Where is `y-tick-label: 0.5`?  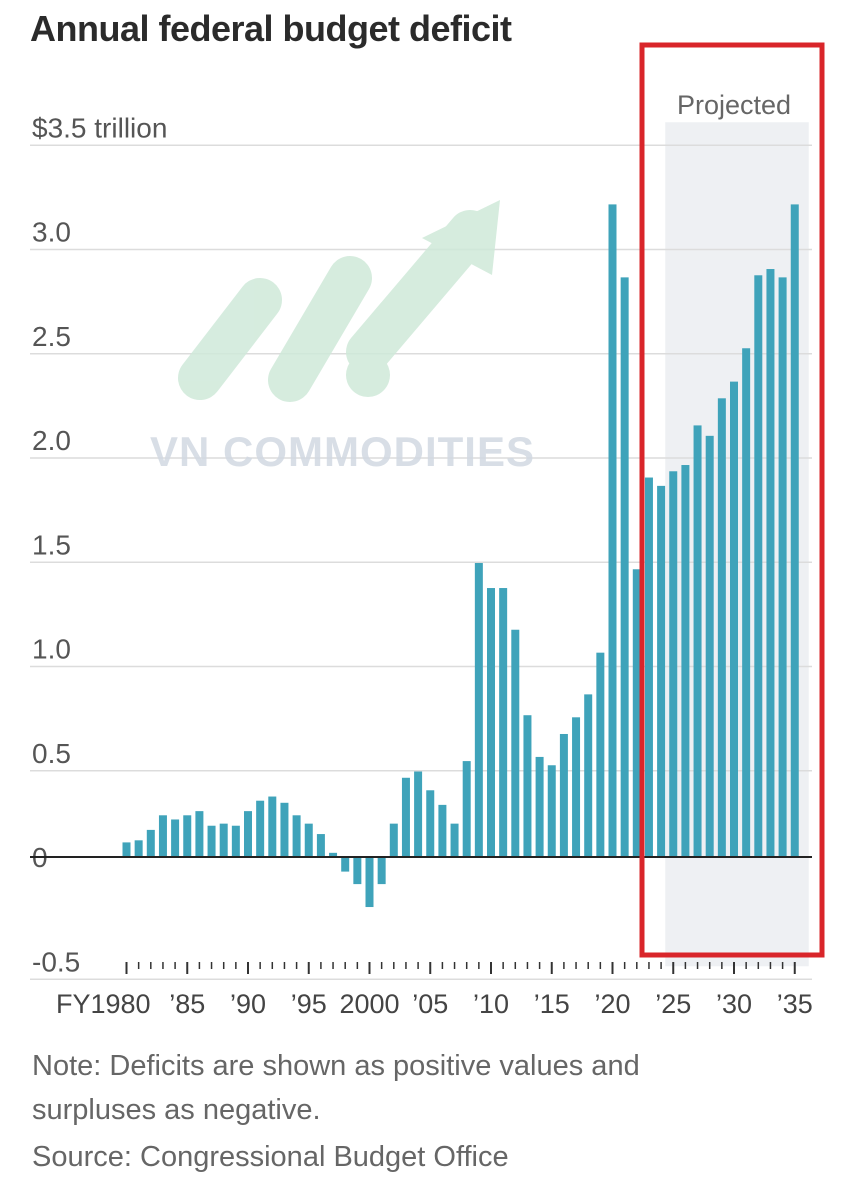
y-tick-label: 0.5 is located at coordinates (51, 753).